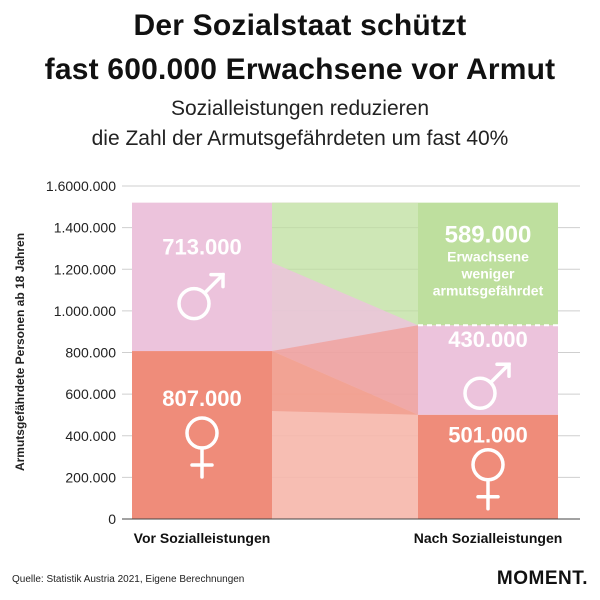  I want to click on bar-female-vor, so click(202, 435).